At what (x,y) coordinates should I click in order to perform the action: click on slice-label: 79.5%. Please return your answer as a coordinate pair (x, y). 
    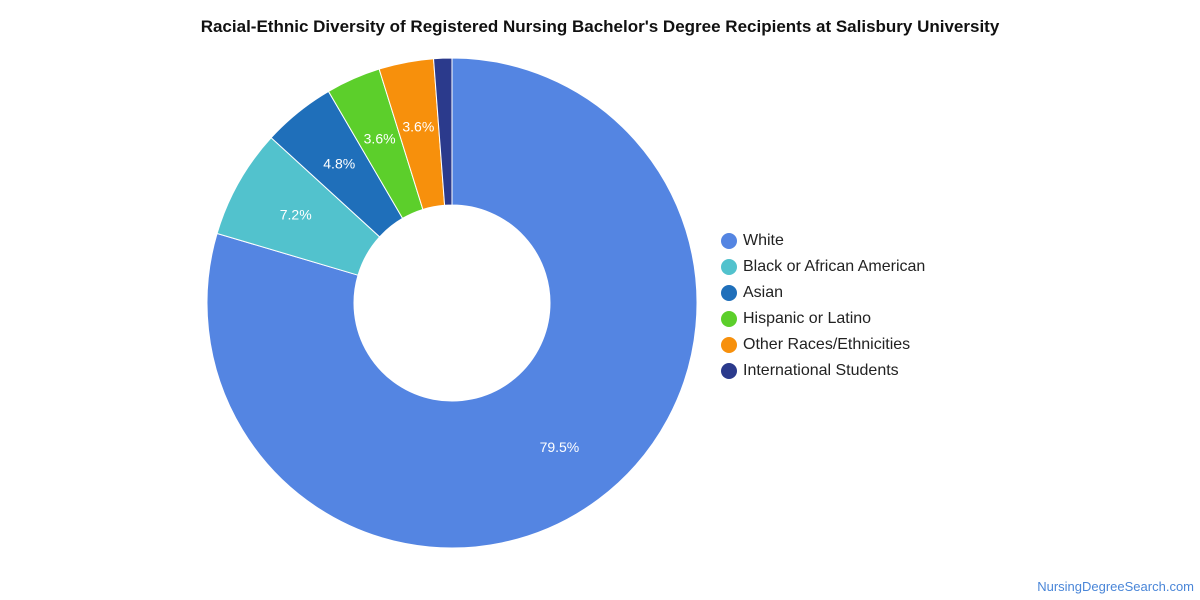
    Looking at the image, I should click on (560, 447).